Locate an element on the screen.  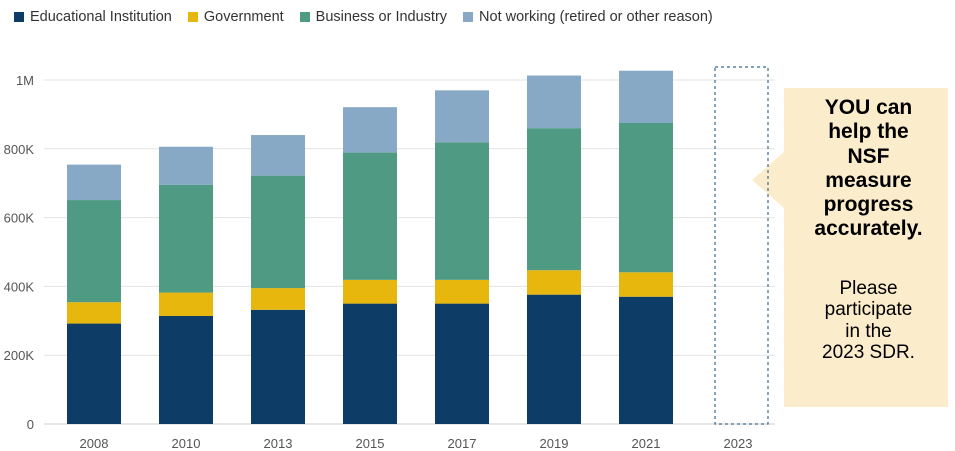
y-tick-label: 1M is located at coordinates (25, 80).